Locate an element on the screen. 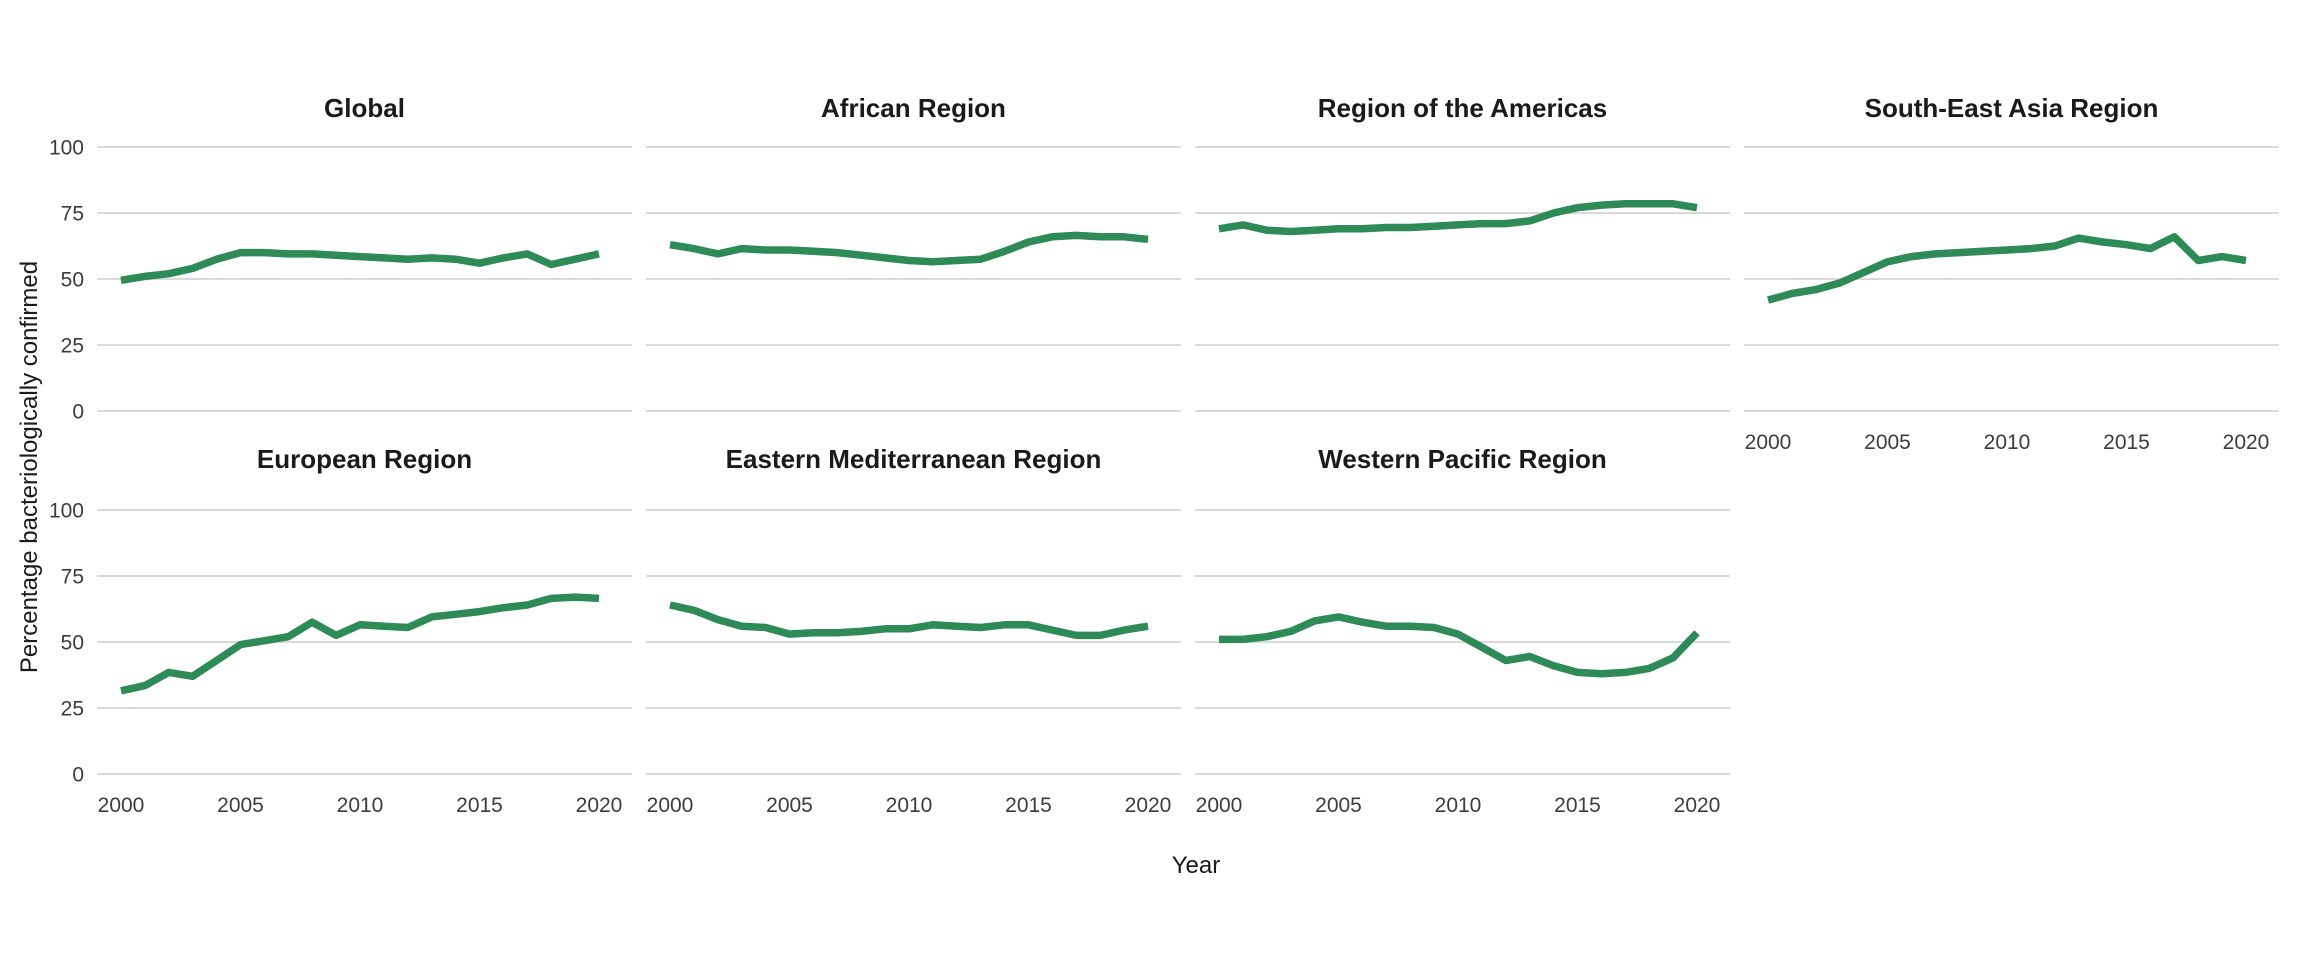 The height and width of the screenshot is (960, 2304). facet-title: Western Pacific Region is located at coordinates (1462, 459).